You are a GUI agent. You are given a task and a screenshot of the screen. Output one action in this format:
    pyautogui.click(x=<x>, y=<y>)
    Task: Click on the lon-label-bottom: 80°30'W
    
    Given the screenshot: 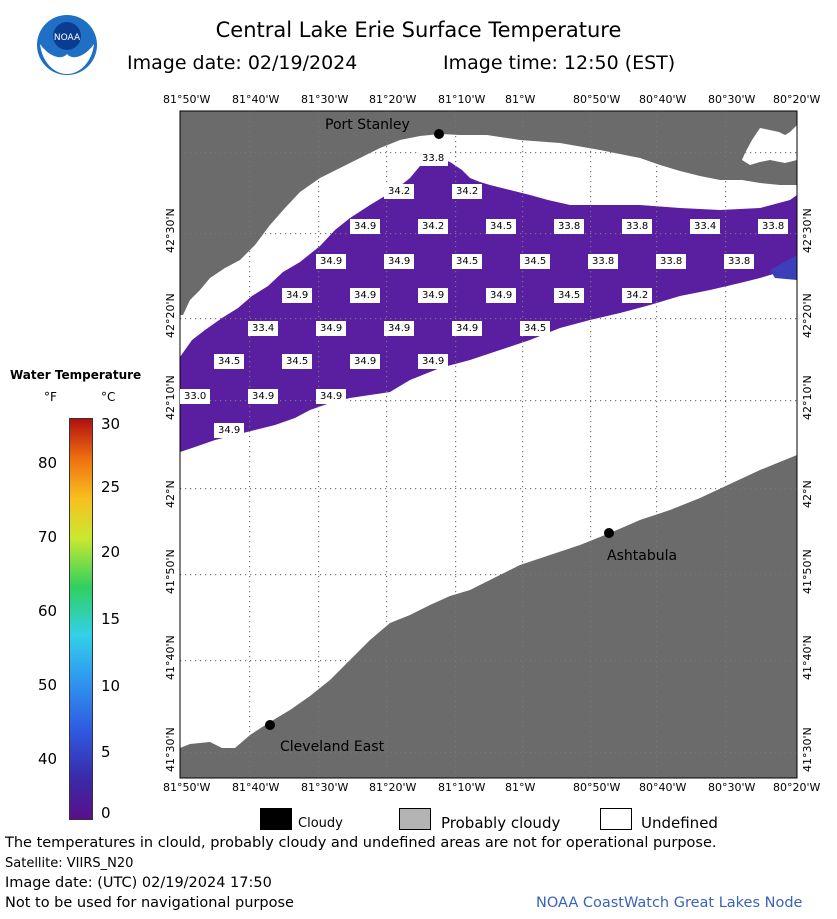 What is the action you would take?
    pyautogui.click(x=732, y=787)
    